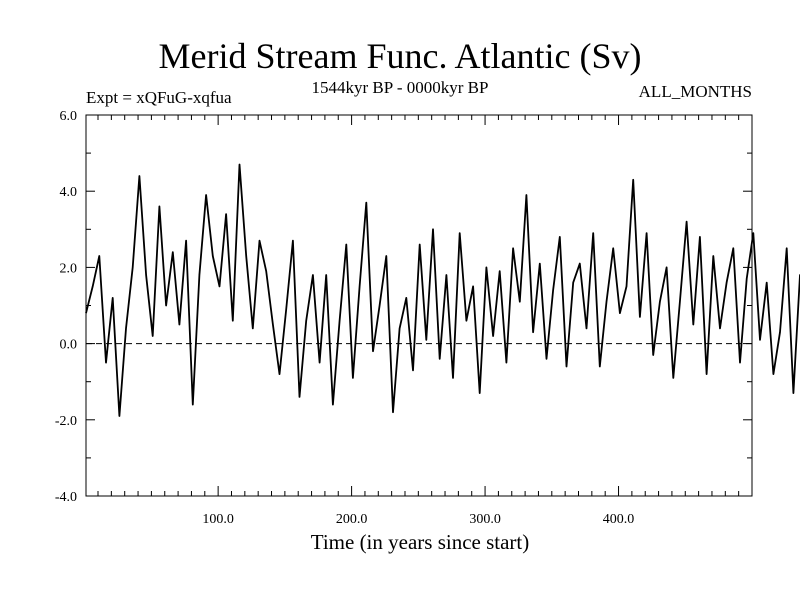  Describe the element at coordinates (69, 345) in the screenshot. I see `y-tick-label: 0.0` at that location.